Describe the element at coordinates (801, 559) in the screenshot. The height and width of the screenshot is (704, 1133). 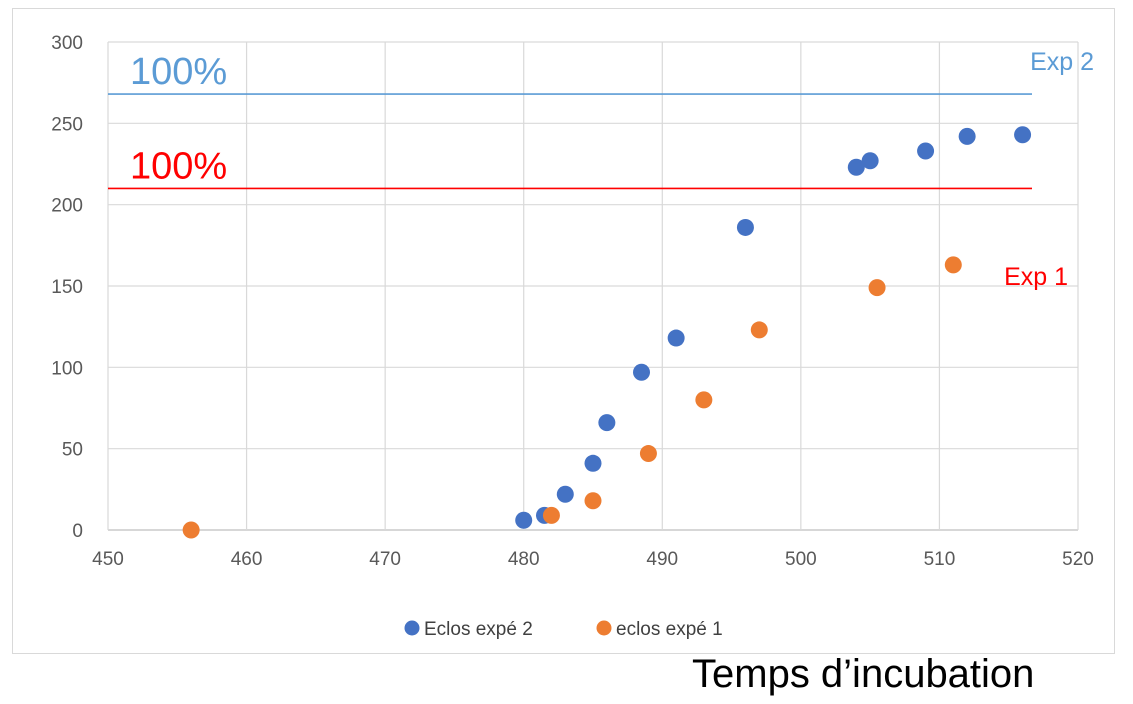
I see `x-tick-label: 500` at that location.